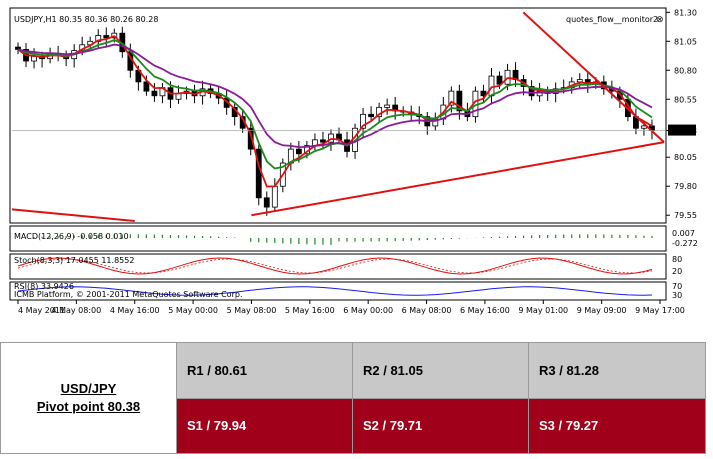  I want to click on support-row: S1 / 79.94 S2 / 79.71 S3 / 79.27, so click(353, 425).